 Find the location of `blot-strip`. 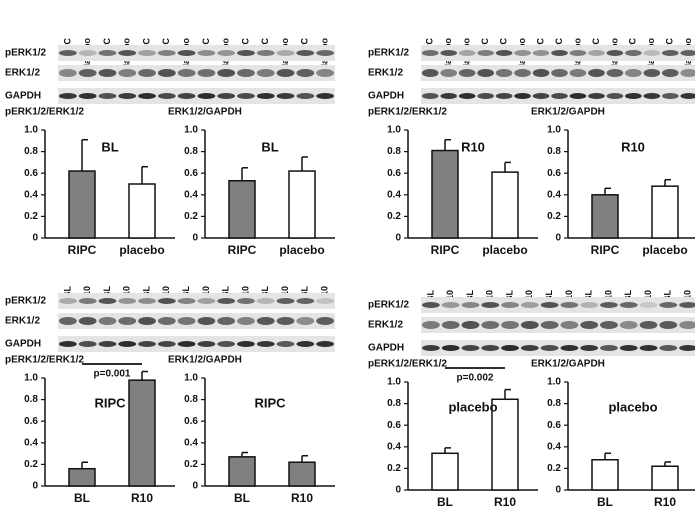

blot-strip is located at coordinates (196, 344).